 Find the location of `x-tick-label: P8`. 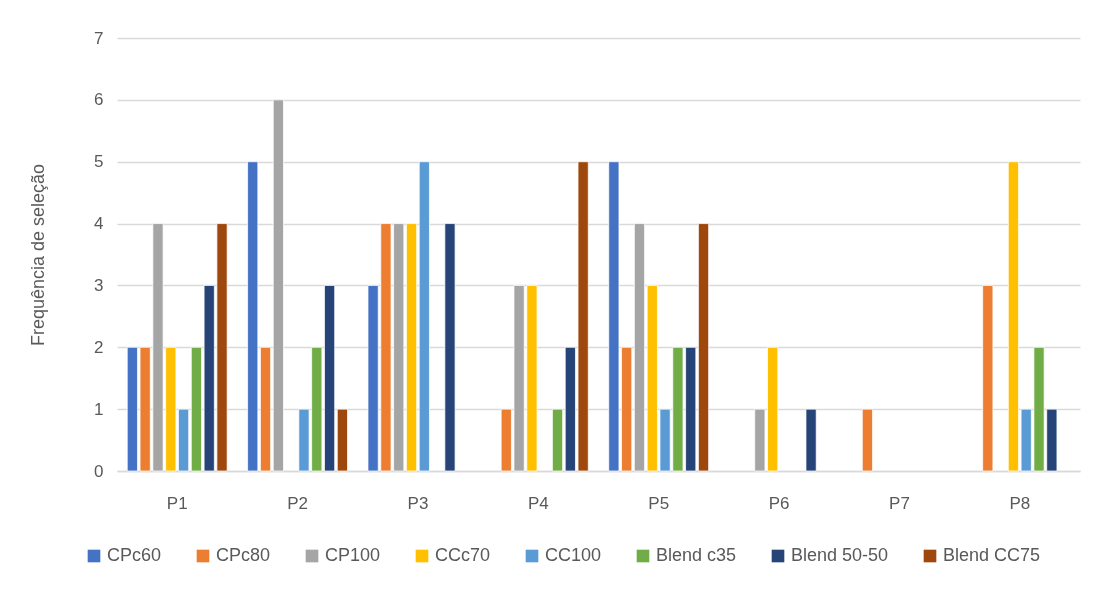

x-tick-label: P8 is located at coordinates (1020, 503).